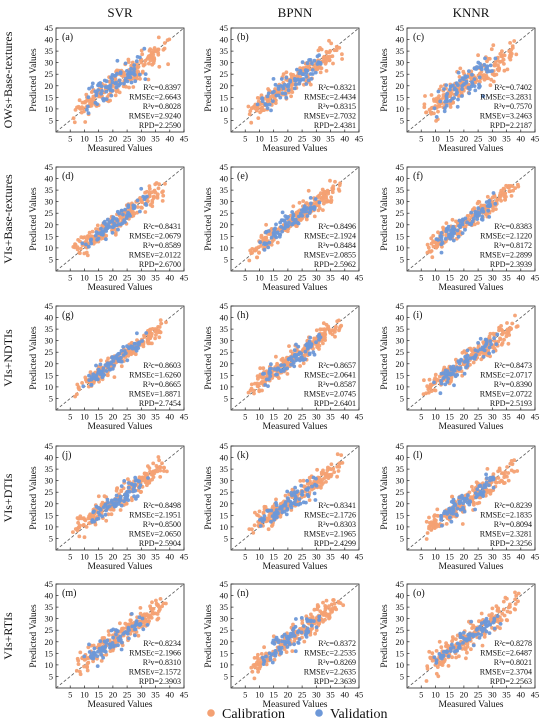  Describe the element at coordinates (155, 653) in the screenshot. I see `stat-line: RMSEc=2.1966` at that location.